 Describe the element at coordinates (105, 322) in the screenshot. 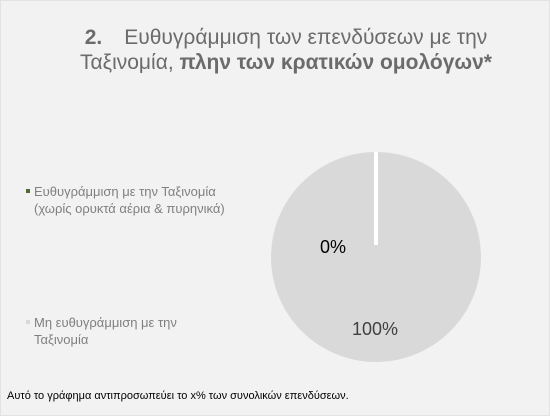

I see `legend-label-not-aligned-line1: Μη ευθυγράμμιση με την` at that location.